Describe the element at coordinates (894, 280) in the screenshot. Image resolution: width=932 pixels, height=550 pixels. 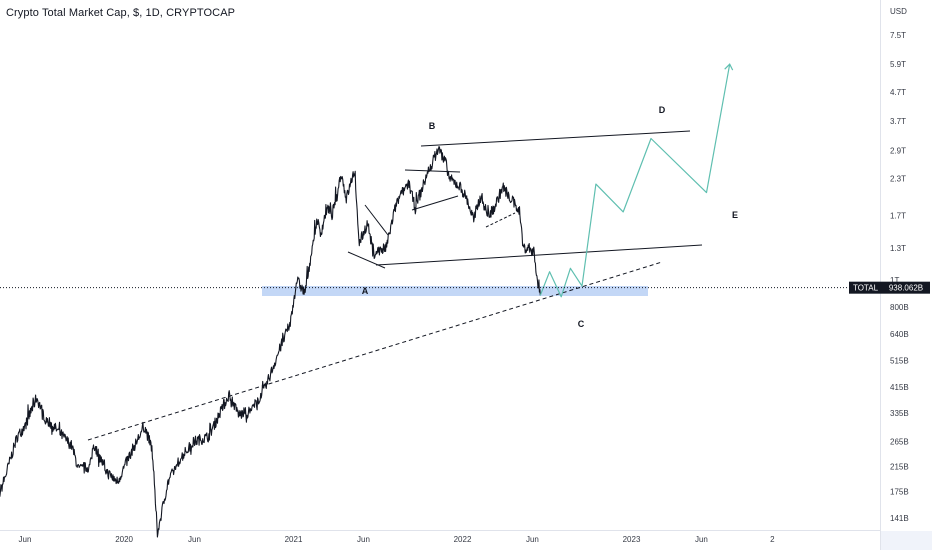
I see `price-tick-label: 1T` at that location.